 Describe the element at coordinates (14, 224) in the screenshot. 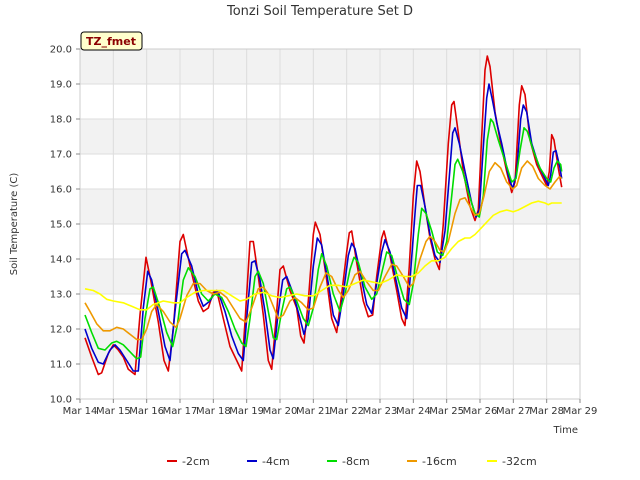

I see `y-axis-label: Soil Temperature (C)` at that location.